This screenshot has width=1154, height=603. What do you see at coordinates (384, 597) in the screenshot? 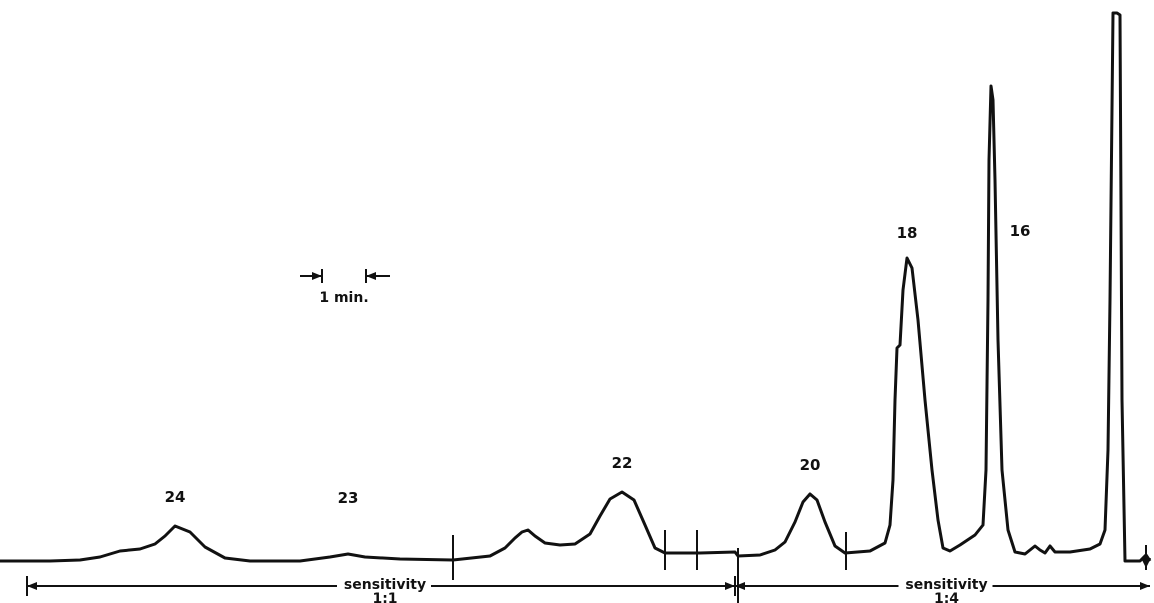
I see `sensitivity-ratio: 1:1` at bounding box center [384, 597].